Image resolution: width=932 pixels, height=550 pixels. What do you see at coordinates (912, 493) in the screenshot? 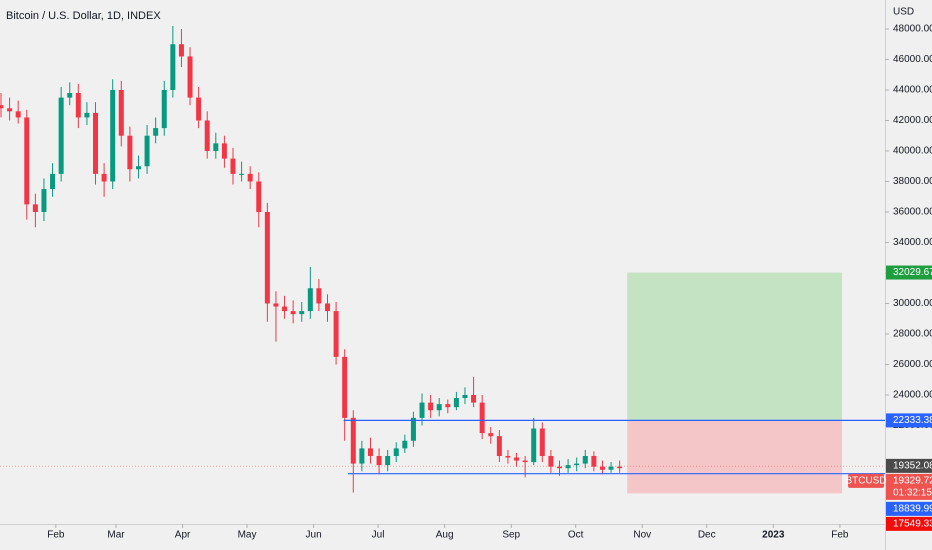
I see `countdown: 01:32:15` at bounding box center [912, 493].